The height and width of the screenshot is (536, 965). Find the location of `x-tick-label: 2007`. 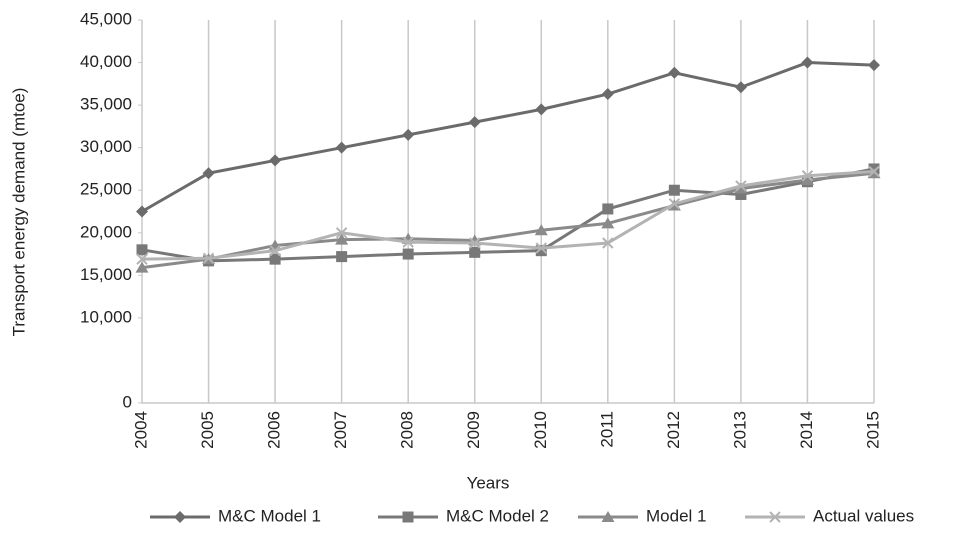

x-tick-label: 2007 is located at coordinates (340, 430).